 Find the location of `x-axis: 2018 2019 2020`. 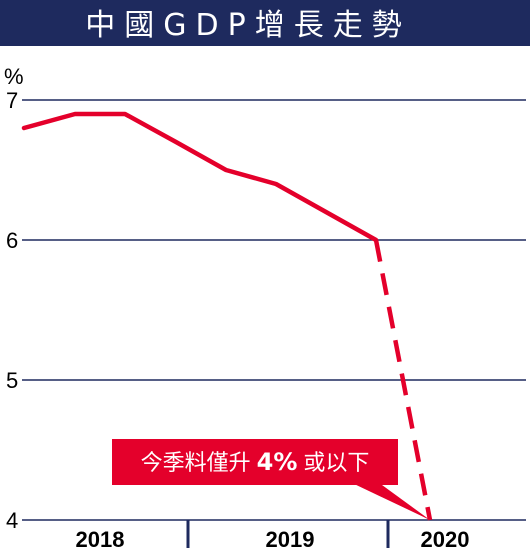

x-axis: 2018 2019 2020 is located at coordinates (273, 536).